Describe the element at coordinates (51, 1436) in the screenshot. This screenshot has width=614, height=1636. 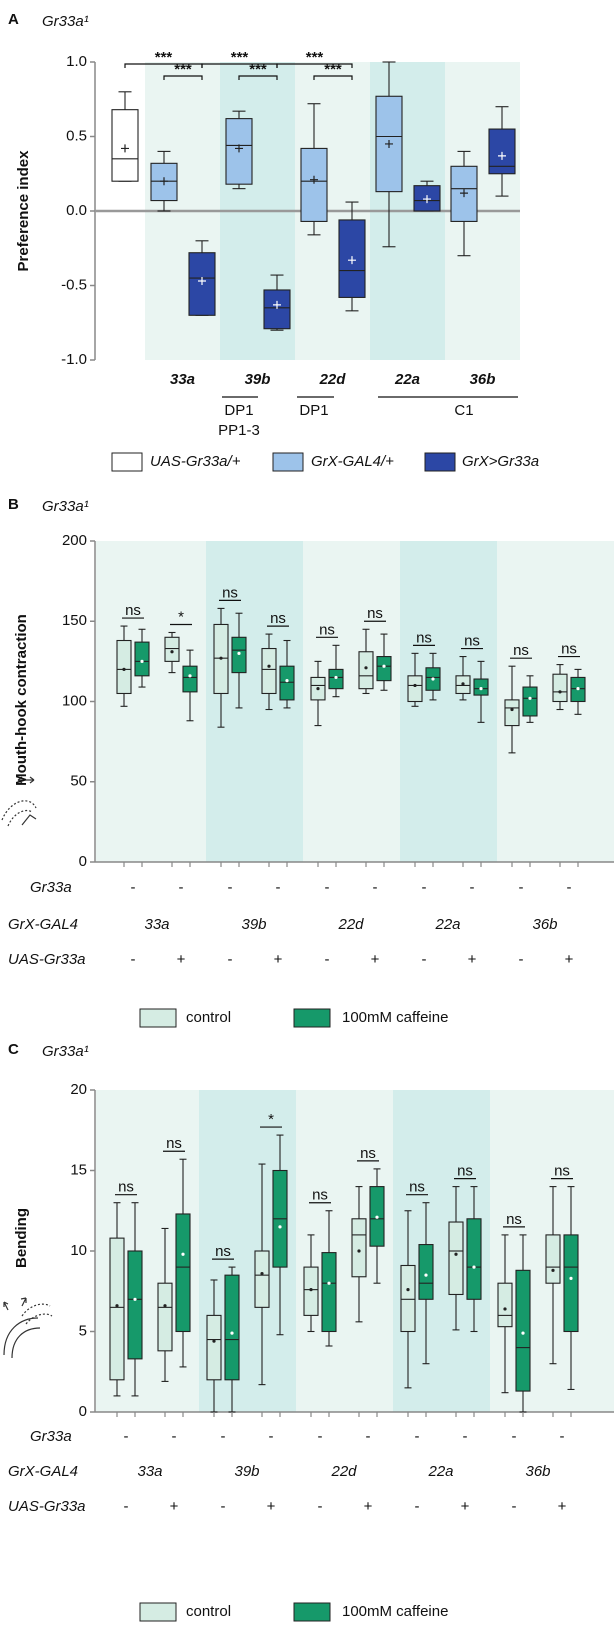
I see `genotype-row-label: Gr33a` at that location.